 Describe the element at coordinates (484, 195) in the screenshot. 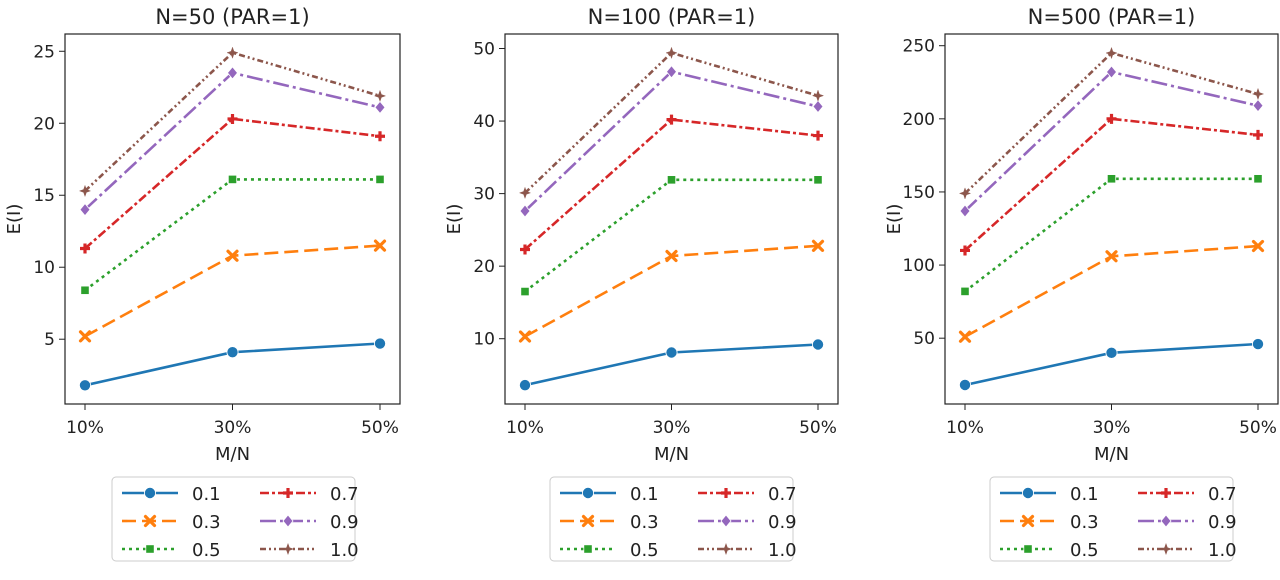

I see `y-tick-label: 30` at that location.